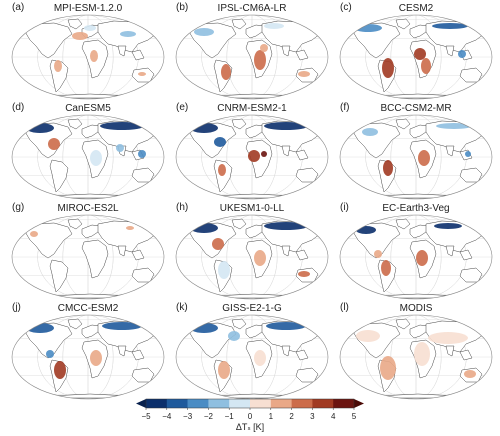  I want to click on panel-letter: (g), so click(18, 207).